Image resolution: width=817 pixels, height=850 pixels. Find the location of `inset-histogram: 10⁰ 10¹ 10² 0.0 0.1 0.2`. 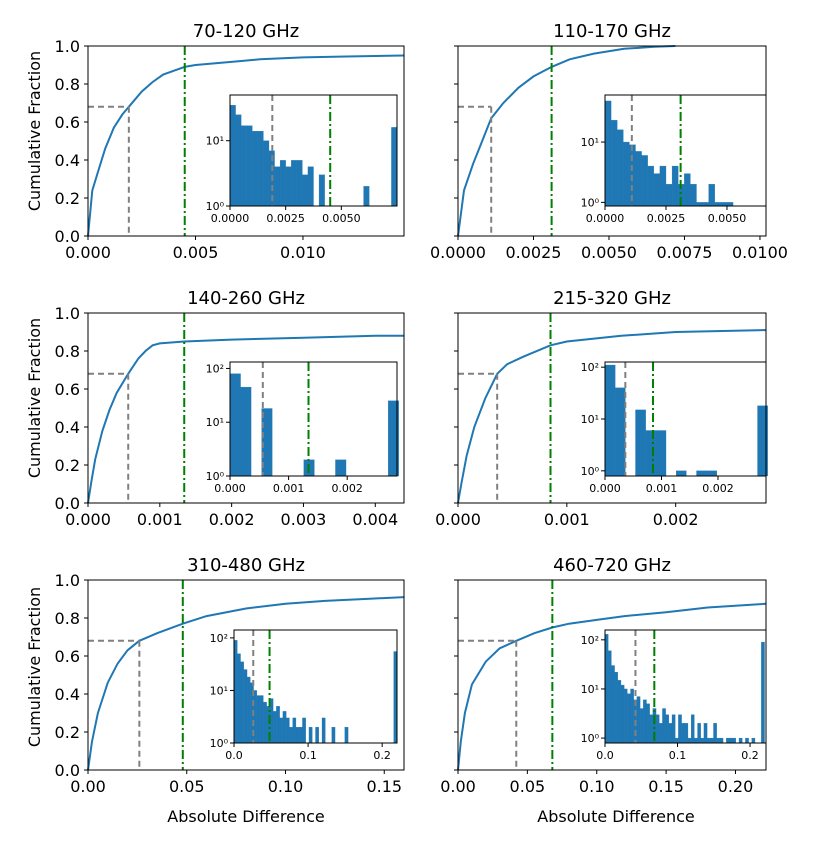

inset-histogram: 10⁰ 10¹ 10² 0.0 0.1 0.2 is located at coordinates (674, 695).